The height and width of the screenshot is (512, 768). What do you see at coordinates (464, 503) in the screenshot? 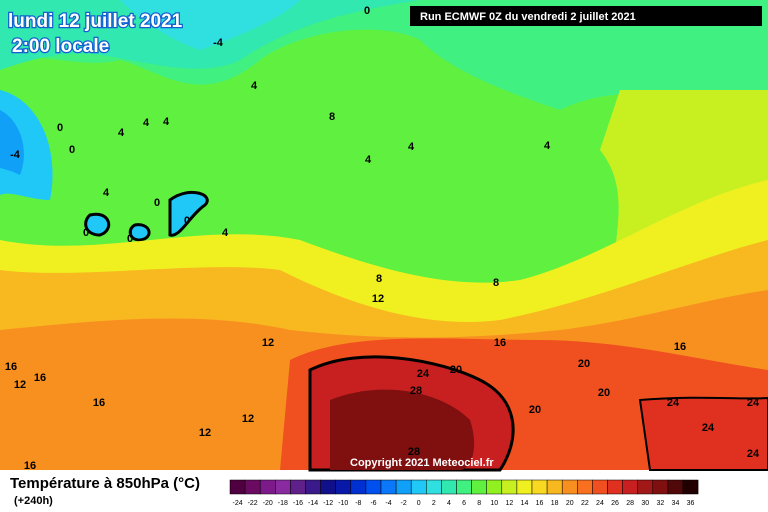
I see `legend-label: 6` at bounding box center [464, 503].